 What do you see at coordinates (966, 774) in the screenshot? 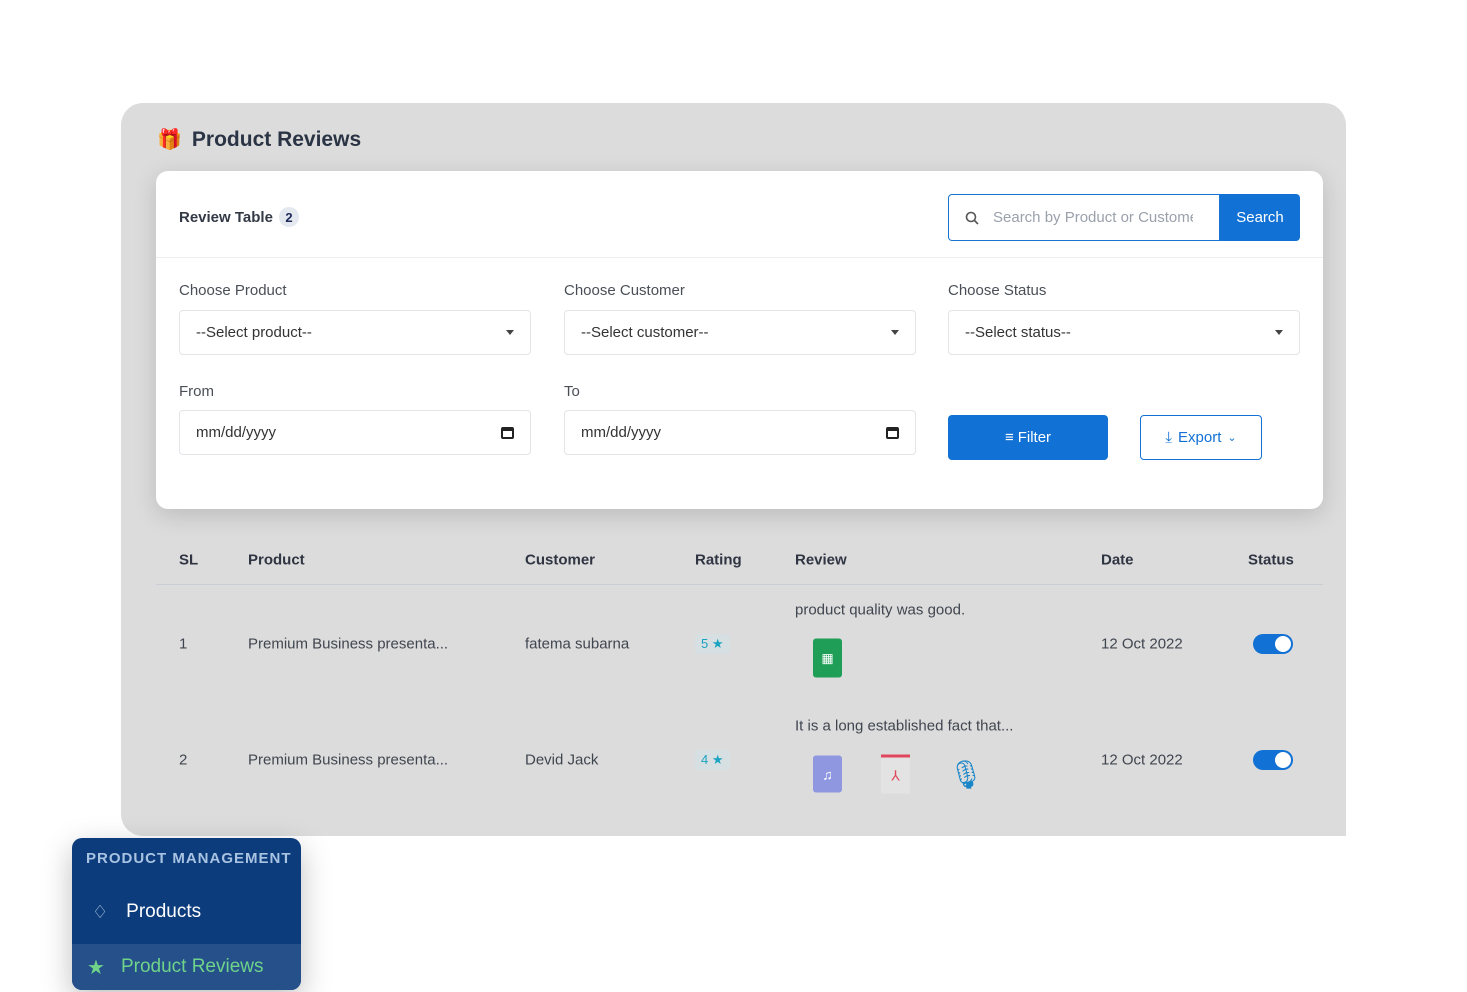
I see `podcast-mic-icon: 🎙` at bounding box center [966, 774].